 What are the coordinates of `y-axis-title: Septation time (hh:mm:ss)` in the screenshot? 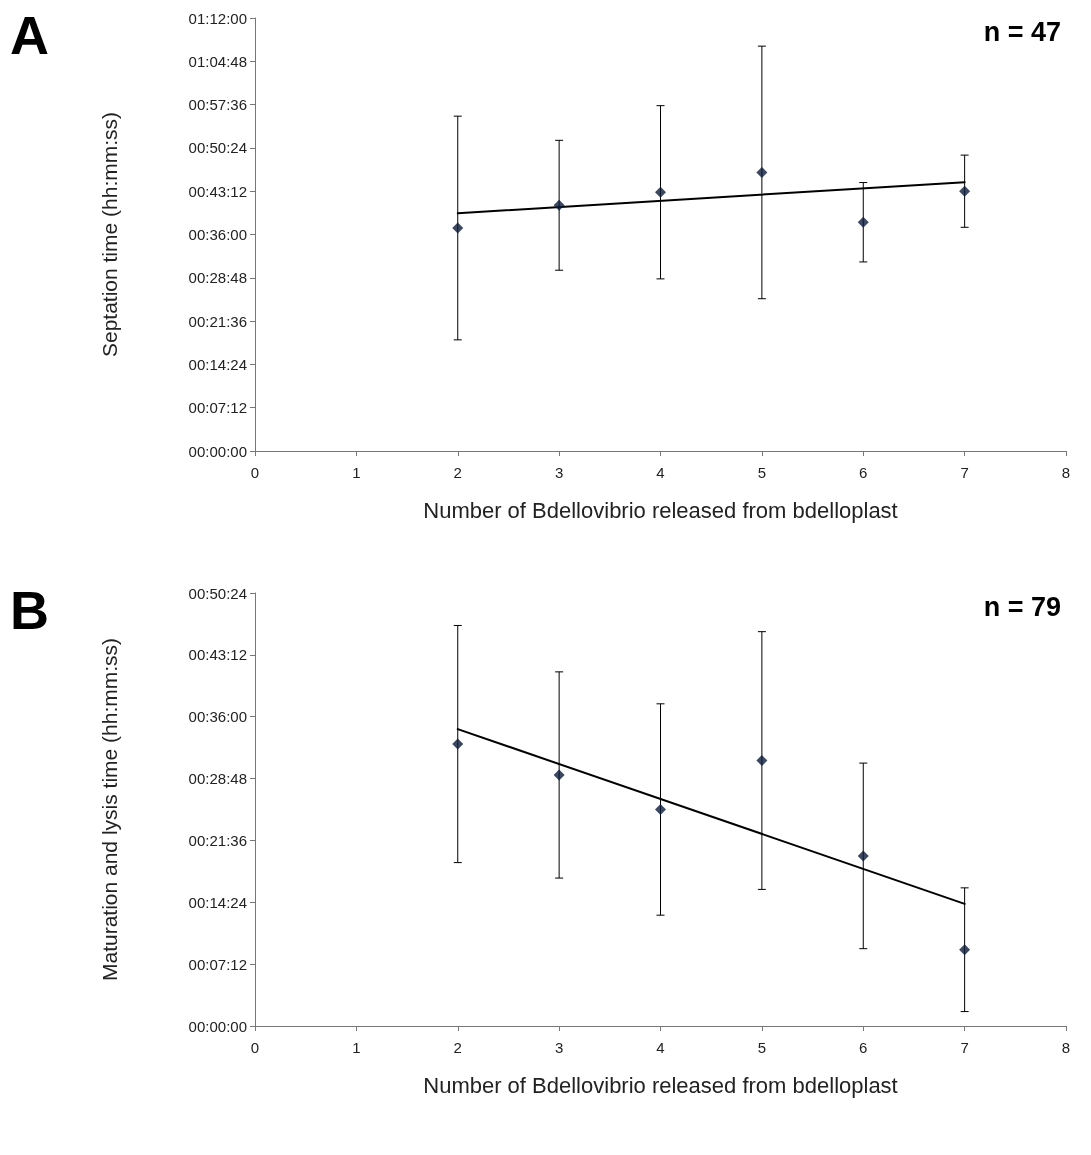 It's located at (109, 234).